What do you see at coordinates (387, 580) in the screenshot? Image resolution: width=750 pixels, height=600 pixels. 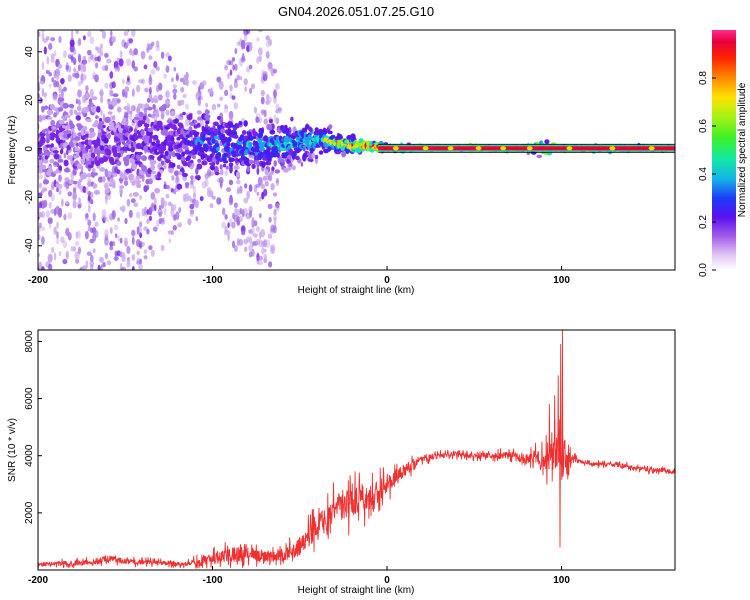 I see `snr-x-tick-label: 0` at bounding box center [387, 580].